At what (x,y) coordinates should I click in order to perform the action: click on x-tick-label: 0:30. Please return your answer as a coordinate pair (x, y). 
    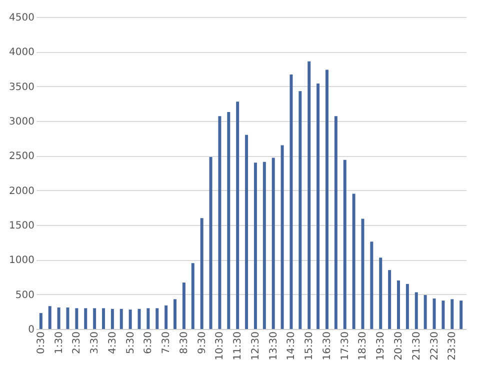
    Looking at the image, I should click on (41, 343).